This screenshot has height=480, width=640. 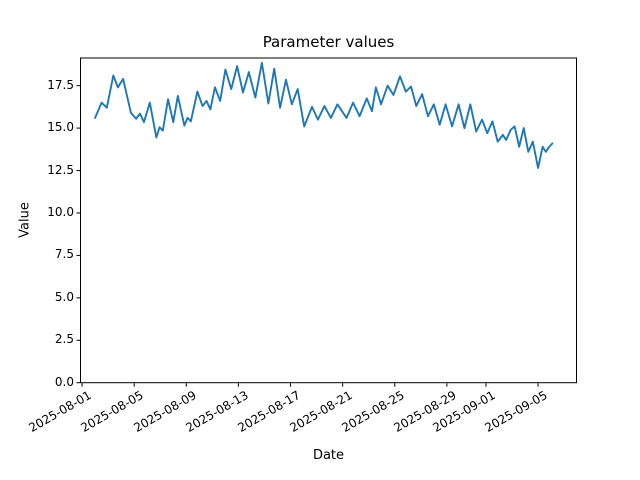 What do you see at coordinates (60, 84) in the screenshot?
I see `y-tick-label: 17.5` at bounding box center [60, 84].